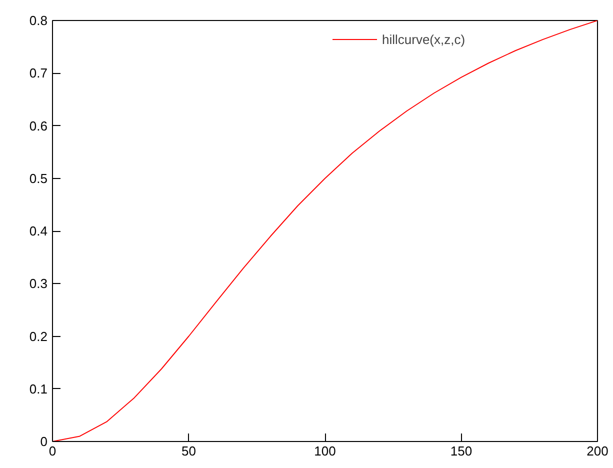 The width and height of the screenshot is (613, 468). Describe the element at coordinates (38, 126) in the screenshot. I see `y-tick-label: 0.6` at that location.